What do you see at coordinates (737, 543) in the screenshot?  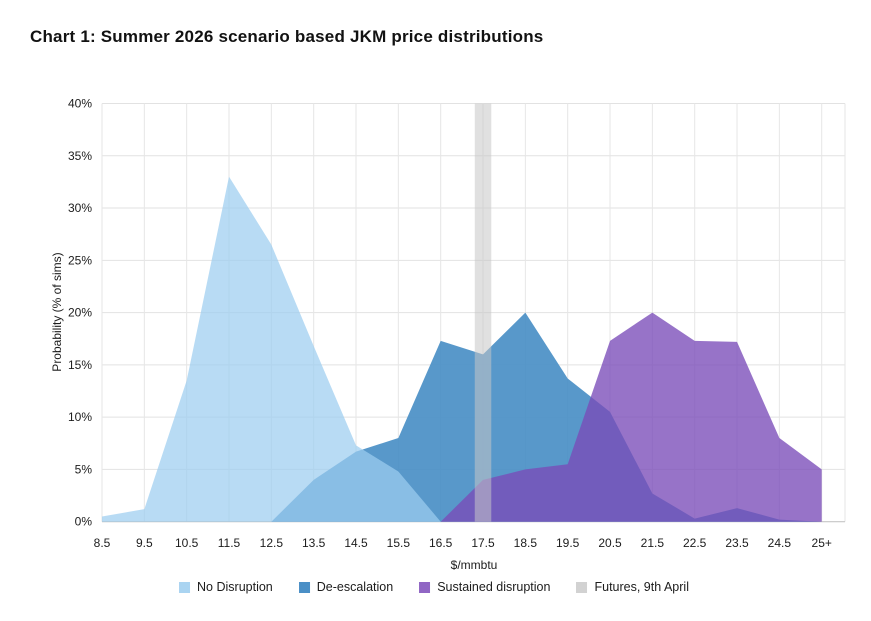 I see `x-tick-label: 23.5` at bounding box center [737, 543].